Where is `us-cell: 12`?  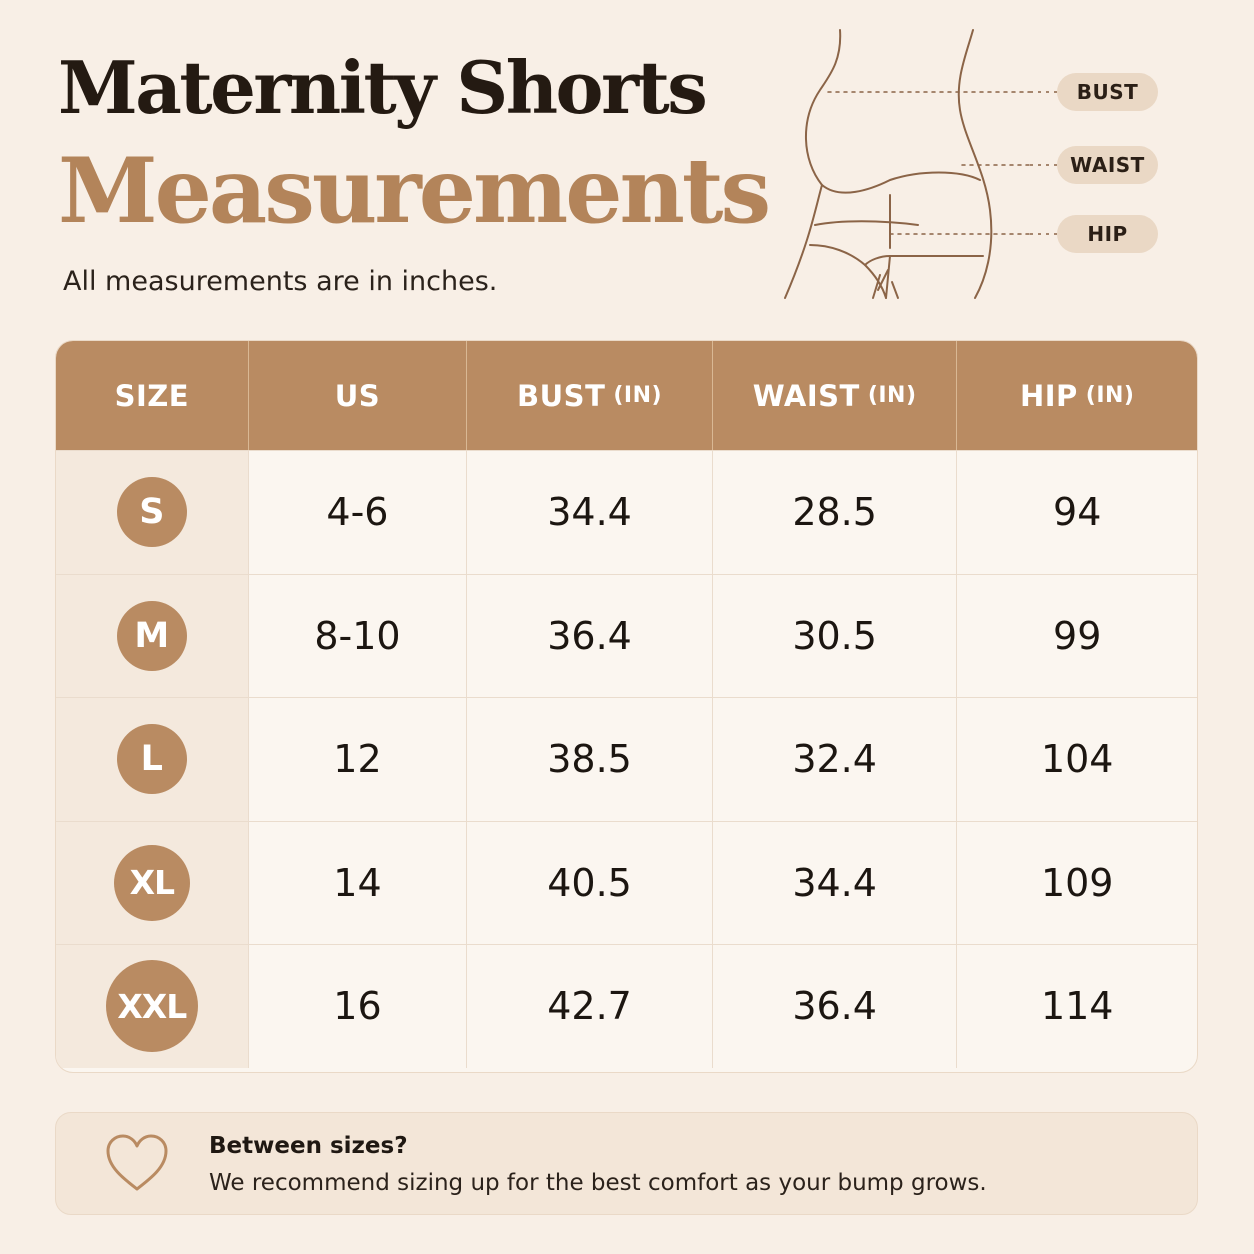
us-cell: 12 is located at coordinates (358, 759).